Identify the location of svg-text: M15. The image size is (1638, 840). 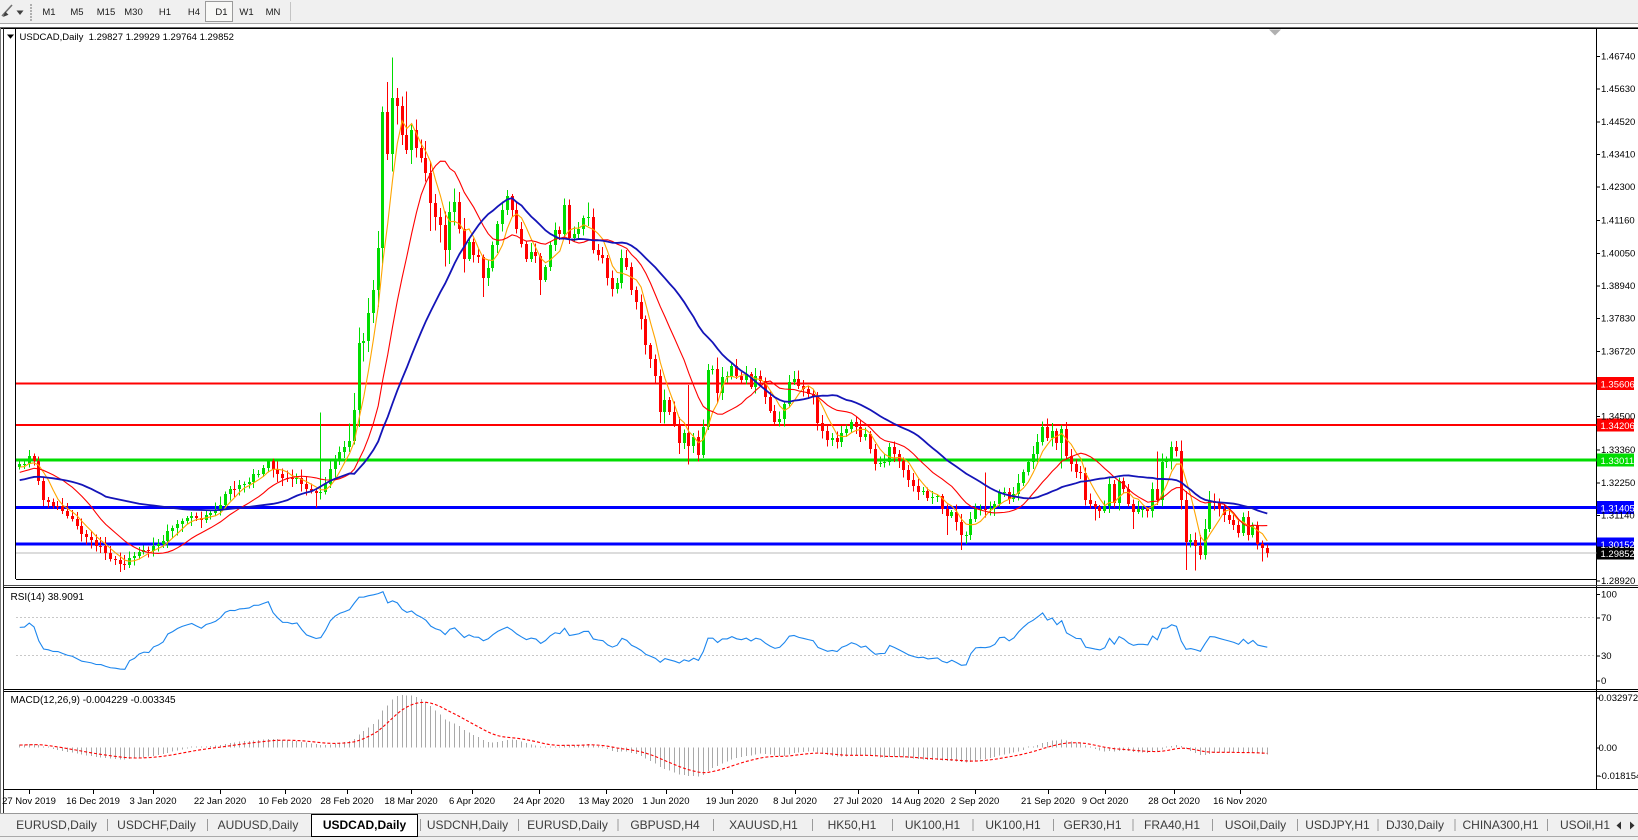
(106, 12).